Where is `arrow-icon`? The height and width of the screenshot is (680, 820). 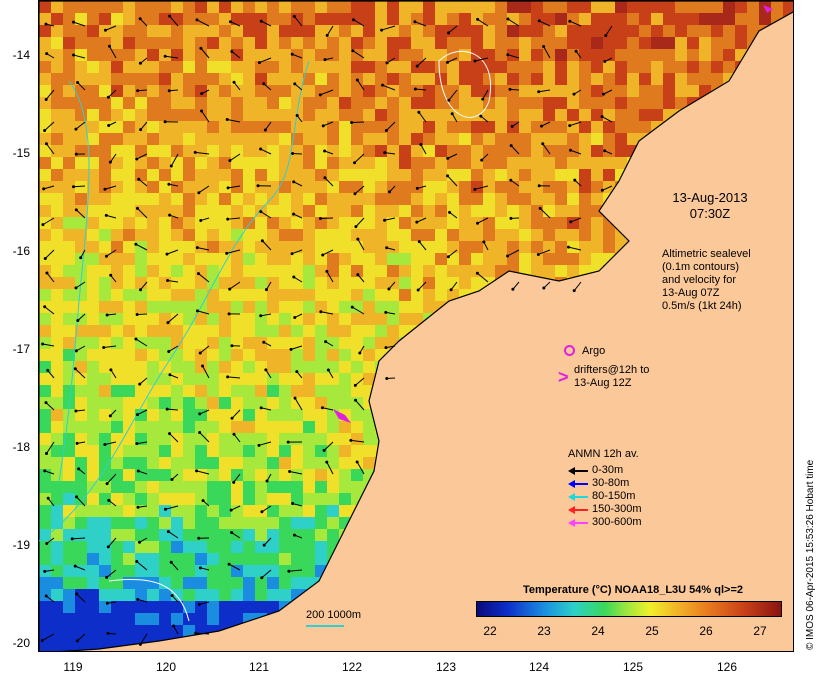 arrow-icon is located at coordinates (578, 483).